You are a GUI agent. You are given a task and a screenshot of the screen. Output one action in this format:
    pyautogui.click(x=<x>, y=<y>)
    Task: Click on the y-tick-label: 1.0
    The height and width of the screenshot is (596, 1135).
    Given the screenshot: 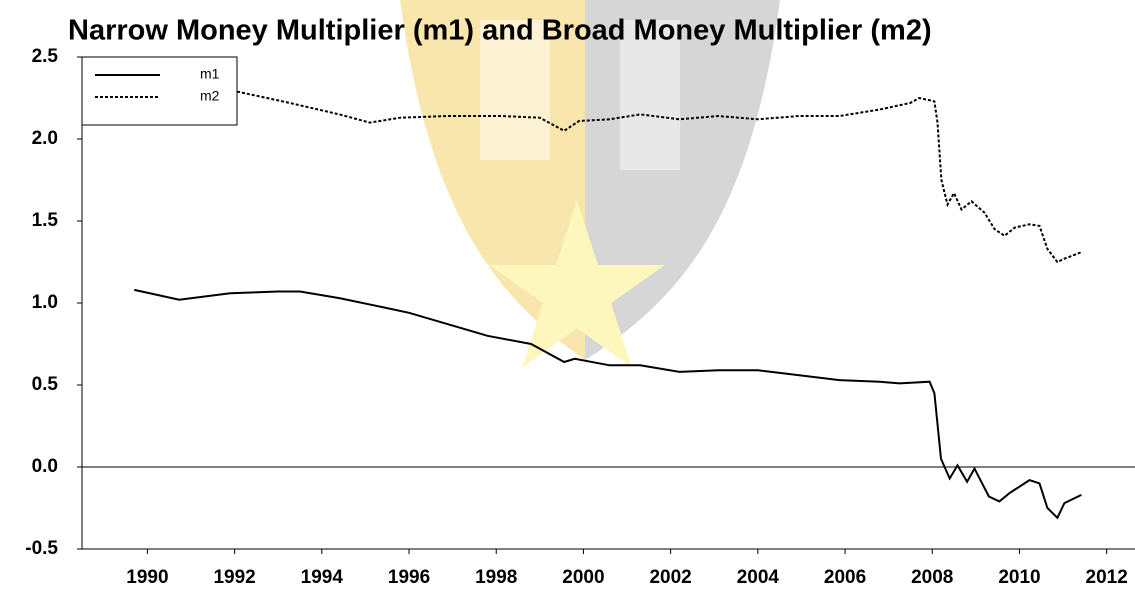 What is the action you would take?
    pyautogui.click(x=45, y=302)
    